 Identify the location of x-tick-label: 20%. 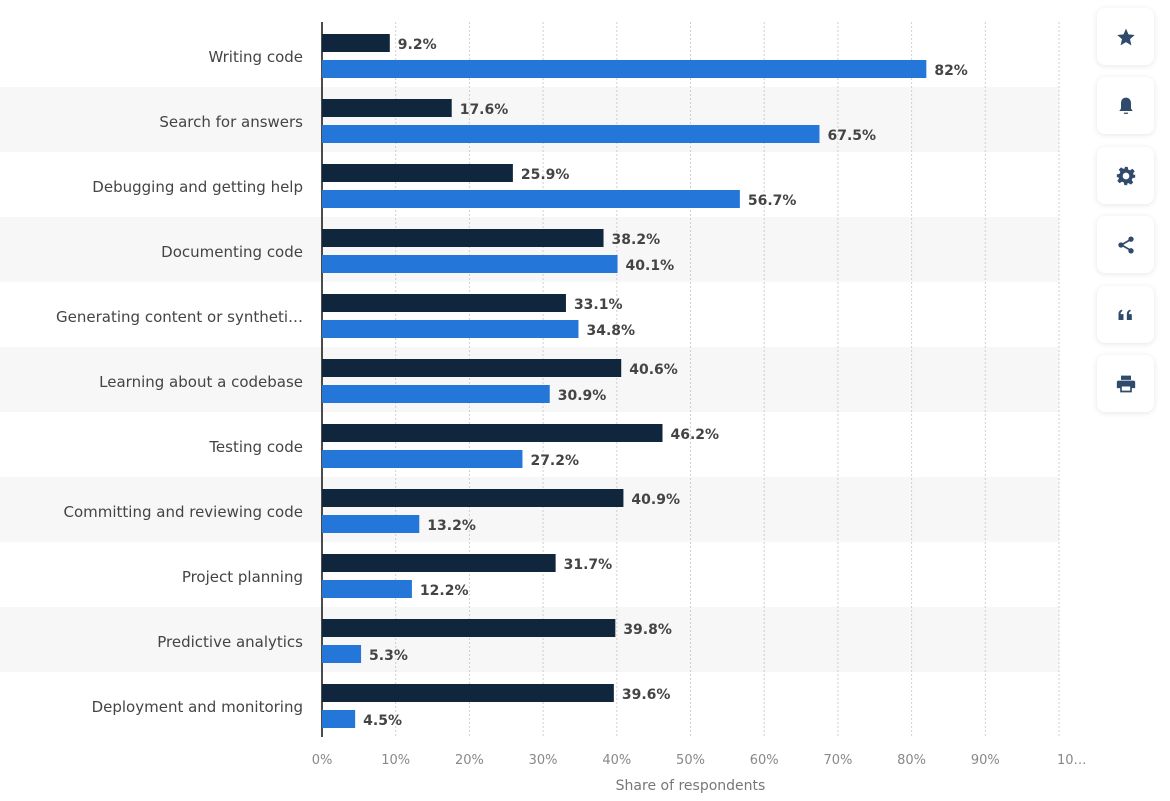
(469, 760).